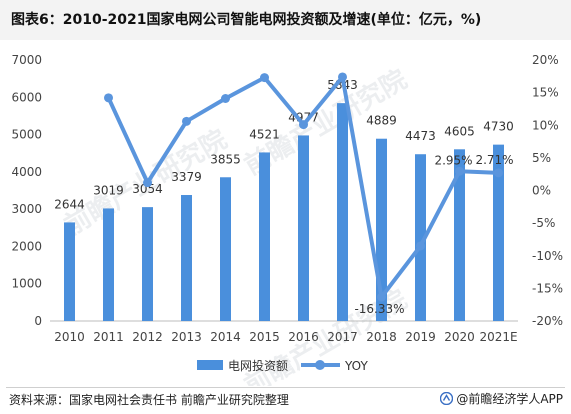  What do you see at coordinates (509, 399) in the screenshot?
I see `brand-text: @前瞻经济学人APP` at bounding box center [509, 399].